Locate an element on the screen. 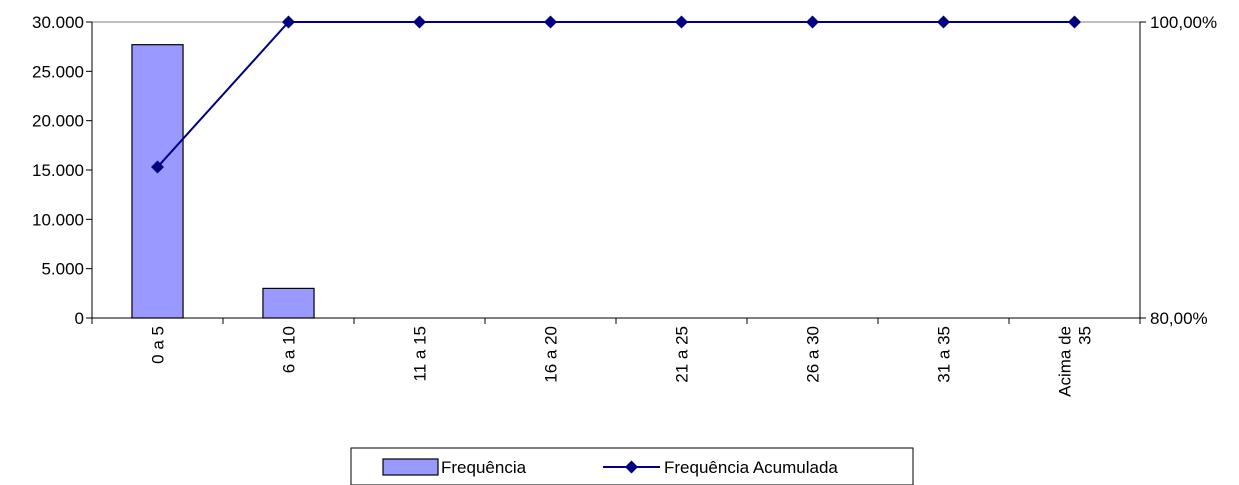  legend-label-acumulada: Frequência Acumulada is located at coordinates (751, 467).